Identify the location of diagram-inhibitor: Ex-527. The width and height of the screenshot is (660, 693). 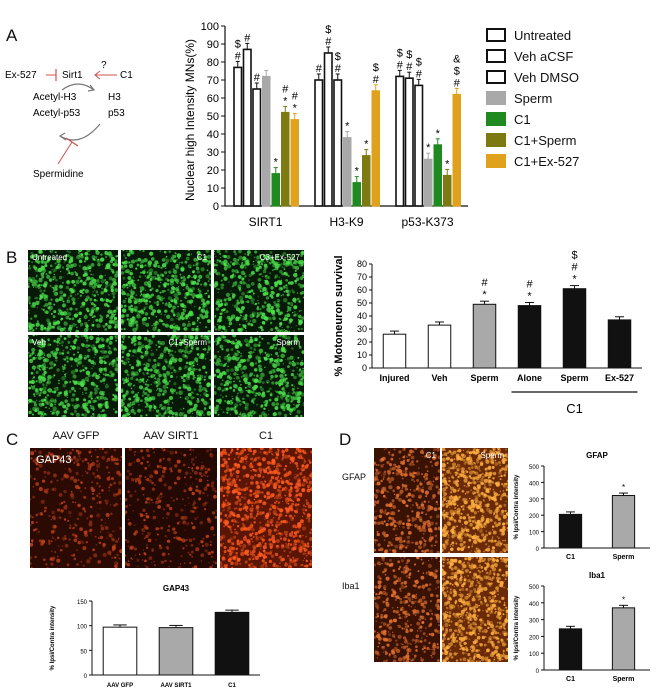
(21, 75).